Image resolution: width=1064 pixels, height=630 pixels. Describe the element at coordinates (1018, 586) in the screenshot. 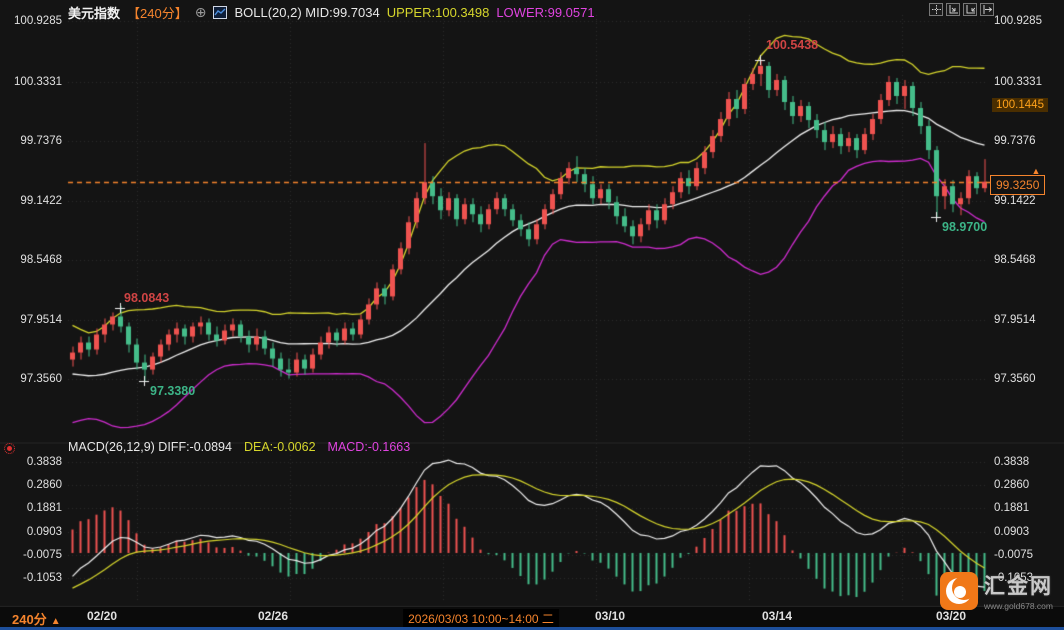

I see `site-name: 汇金网` at that location.